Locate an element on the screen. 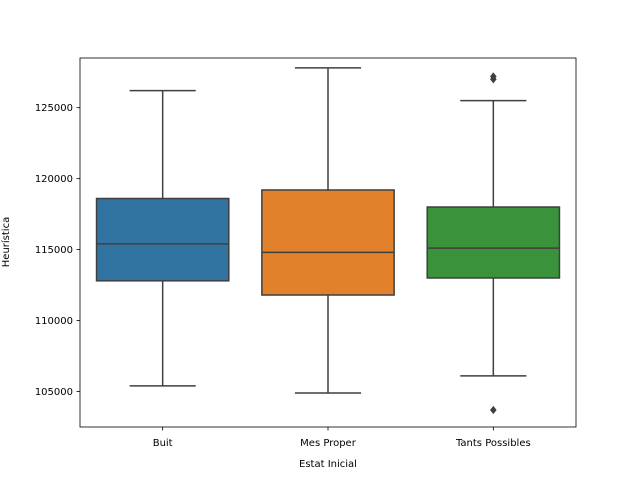 The image size is (640, 485). y-tick-label: 115000 is located at coordinates (54, 250).